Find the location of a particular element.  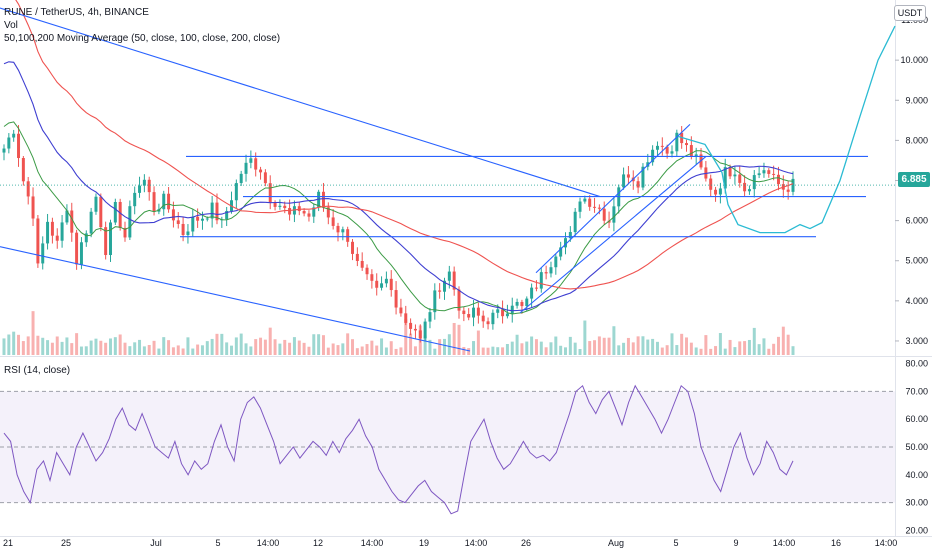

currency-badge: USDT is located at coordinates (910, 13).